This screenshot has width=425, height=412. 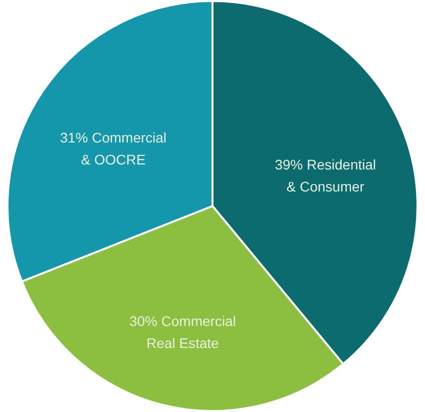 What do you see at coordinates (113, 149) in the screenshot?
I see `slice-label: 31% Commercial & OOCRE` at bounding box center [113, 149].